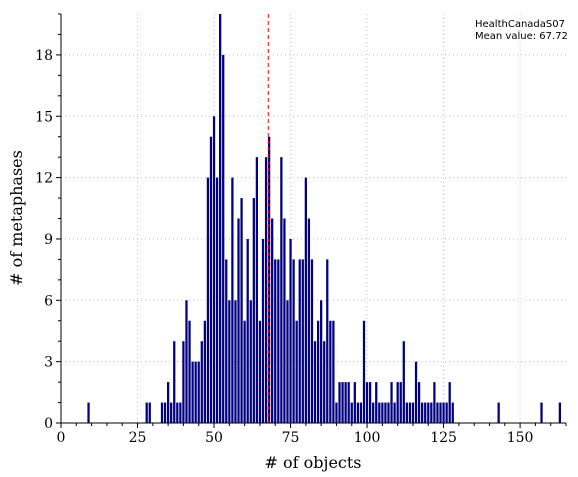  Describe the element at coordinates (312, 462) in the screenshot. I see `x-axis-label: # of objects` at that location.